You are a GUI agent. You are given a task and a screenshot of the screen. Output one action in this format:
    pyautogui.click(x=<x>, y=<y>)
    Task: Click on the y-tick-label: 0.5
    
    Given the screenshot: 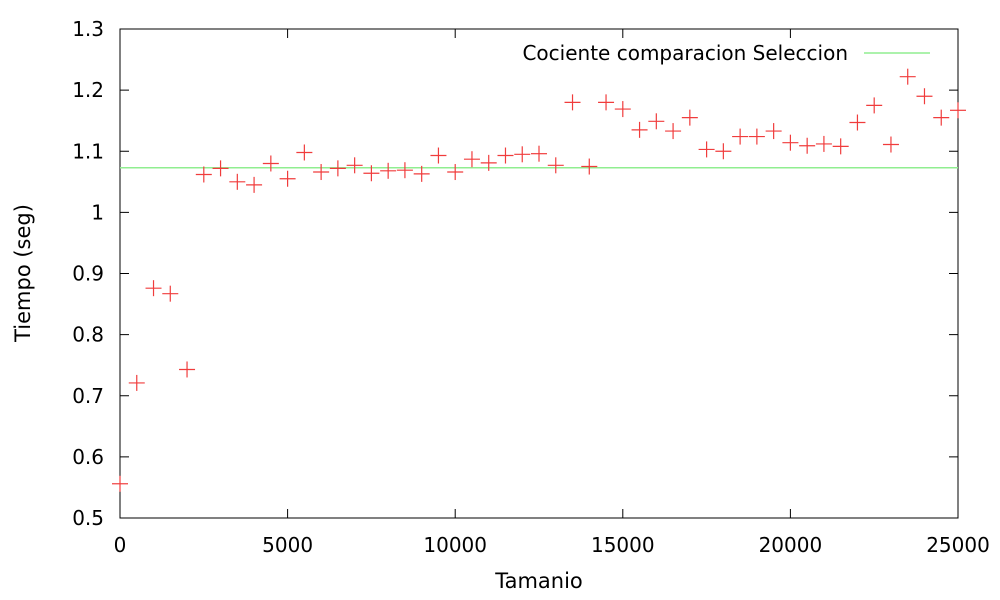 What is the action you would take?
    pyautogui.click(x=88, y=518)
    